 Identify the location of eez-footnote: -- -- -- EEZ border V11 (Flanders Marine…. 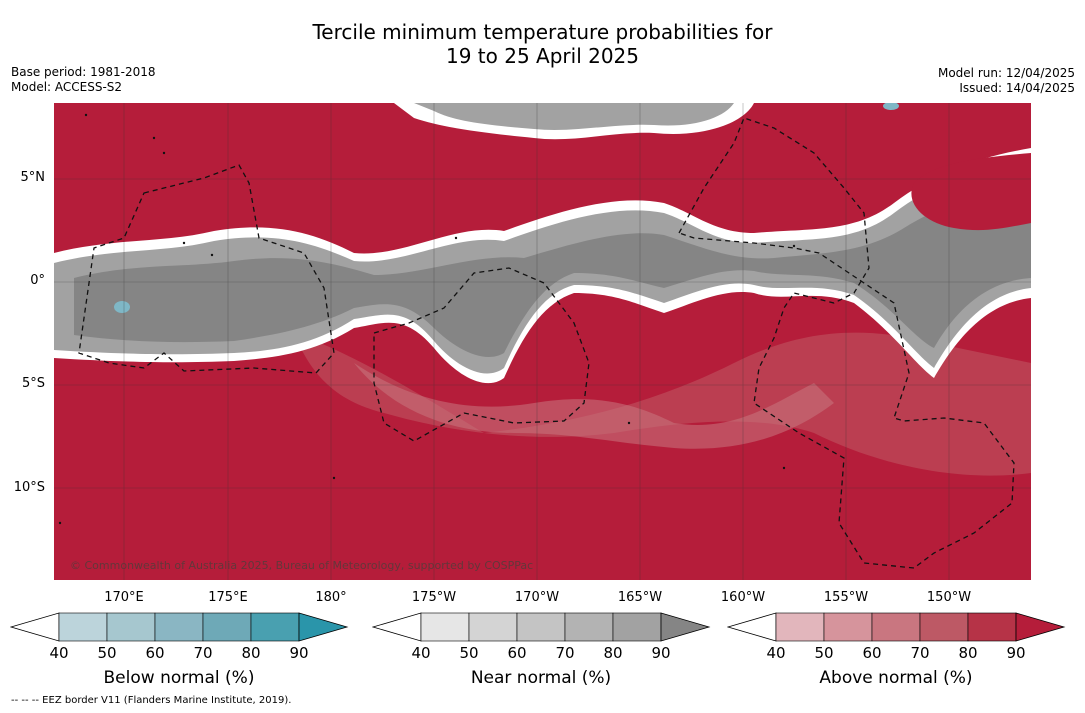
(151, 700).